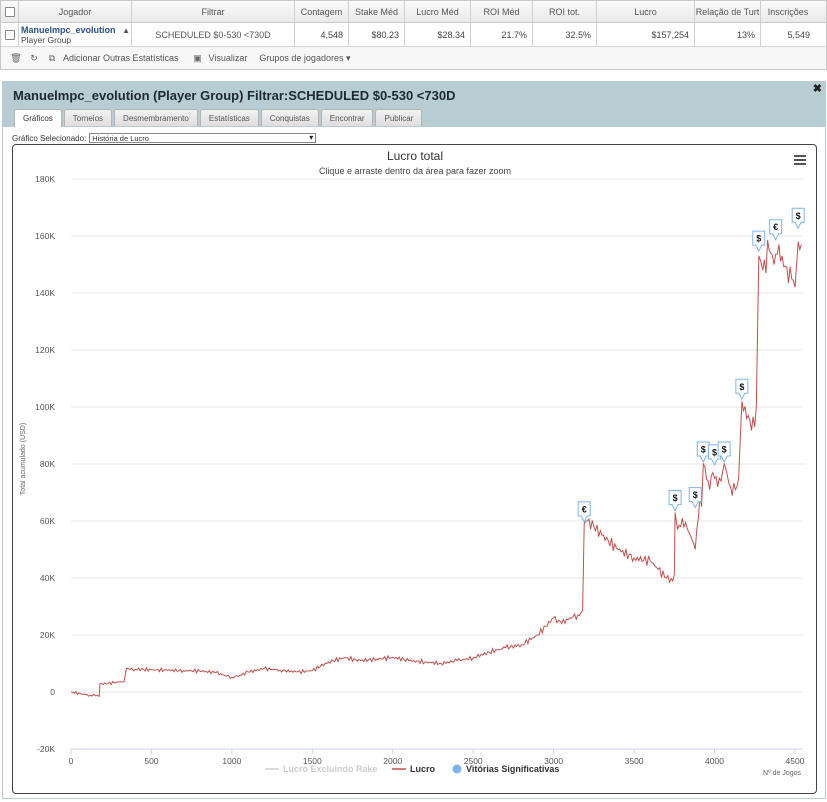 Image resolution: width=827 pixels, height=802 pixels. I want to click on filter-cell: SCHEDULED $0-530 <730D, so click(213, 34).